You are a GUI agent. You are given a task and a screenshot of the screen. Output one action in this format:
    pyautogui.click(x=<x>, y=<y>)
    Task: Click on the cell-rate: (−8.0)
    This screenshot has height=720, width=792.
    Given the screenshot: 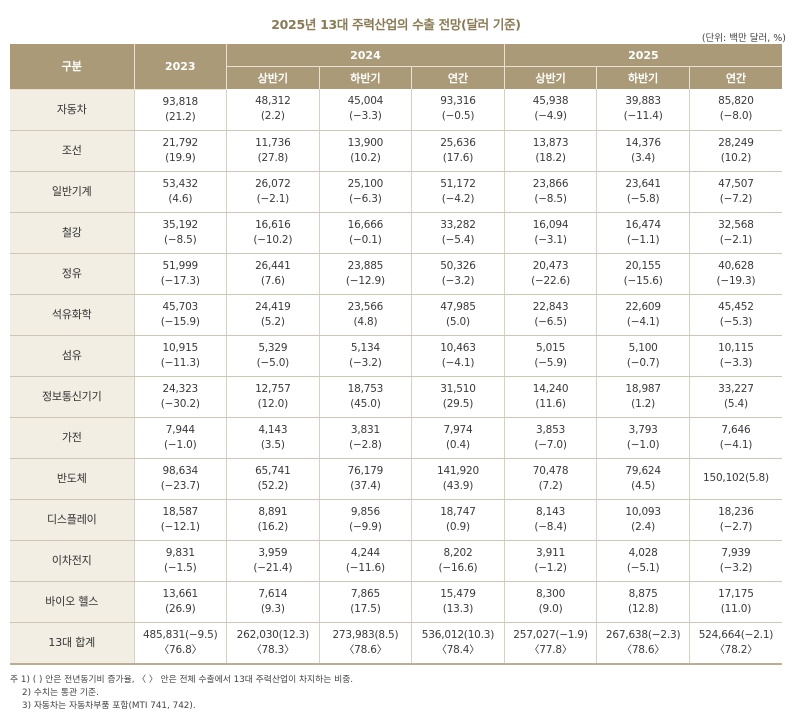 What is the action you would take?
    pyautogui.click(x=736, y=116)
    